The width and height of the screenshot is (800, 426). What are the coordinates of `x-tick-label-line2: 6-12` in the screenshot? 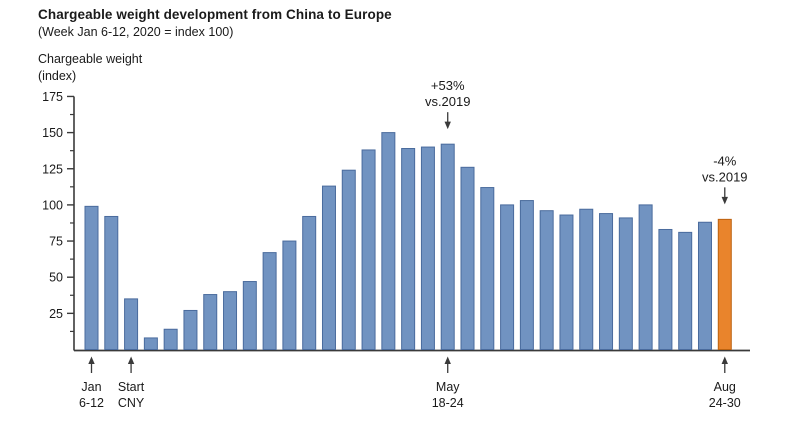 It's located at (91, 403).